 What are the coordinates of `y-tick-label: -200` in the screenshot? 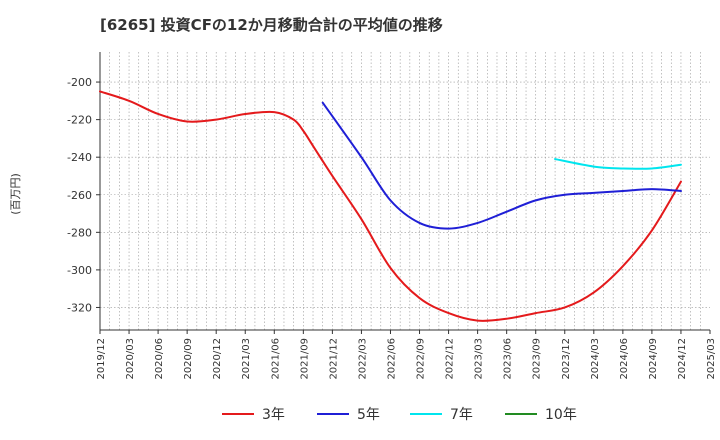 It's located at (79, 82).